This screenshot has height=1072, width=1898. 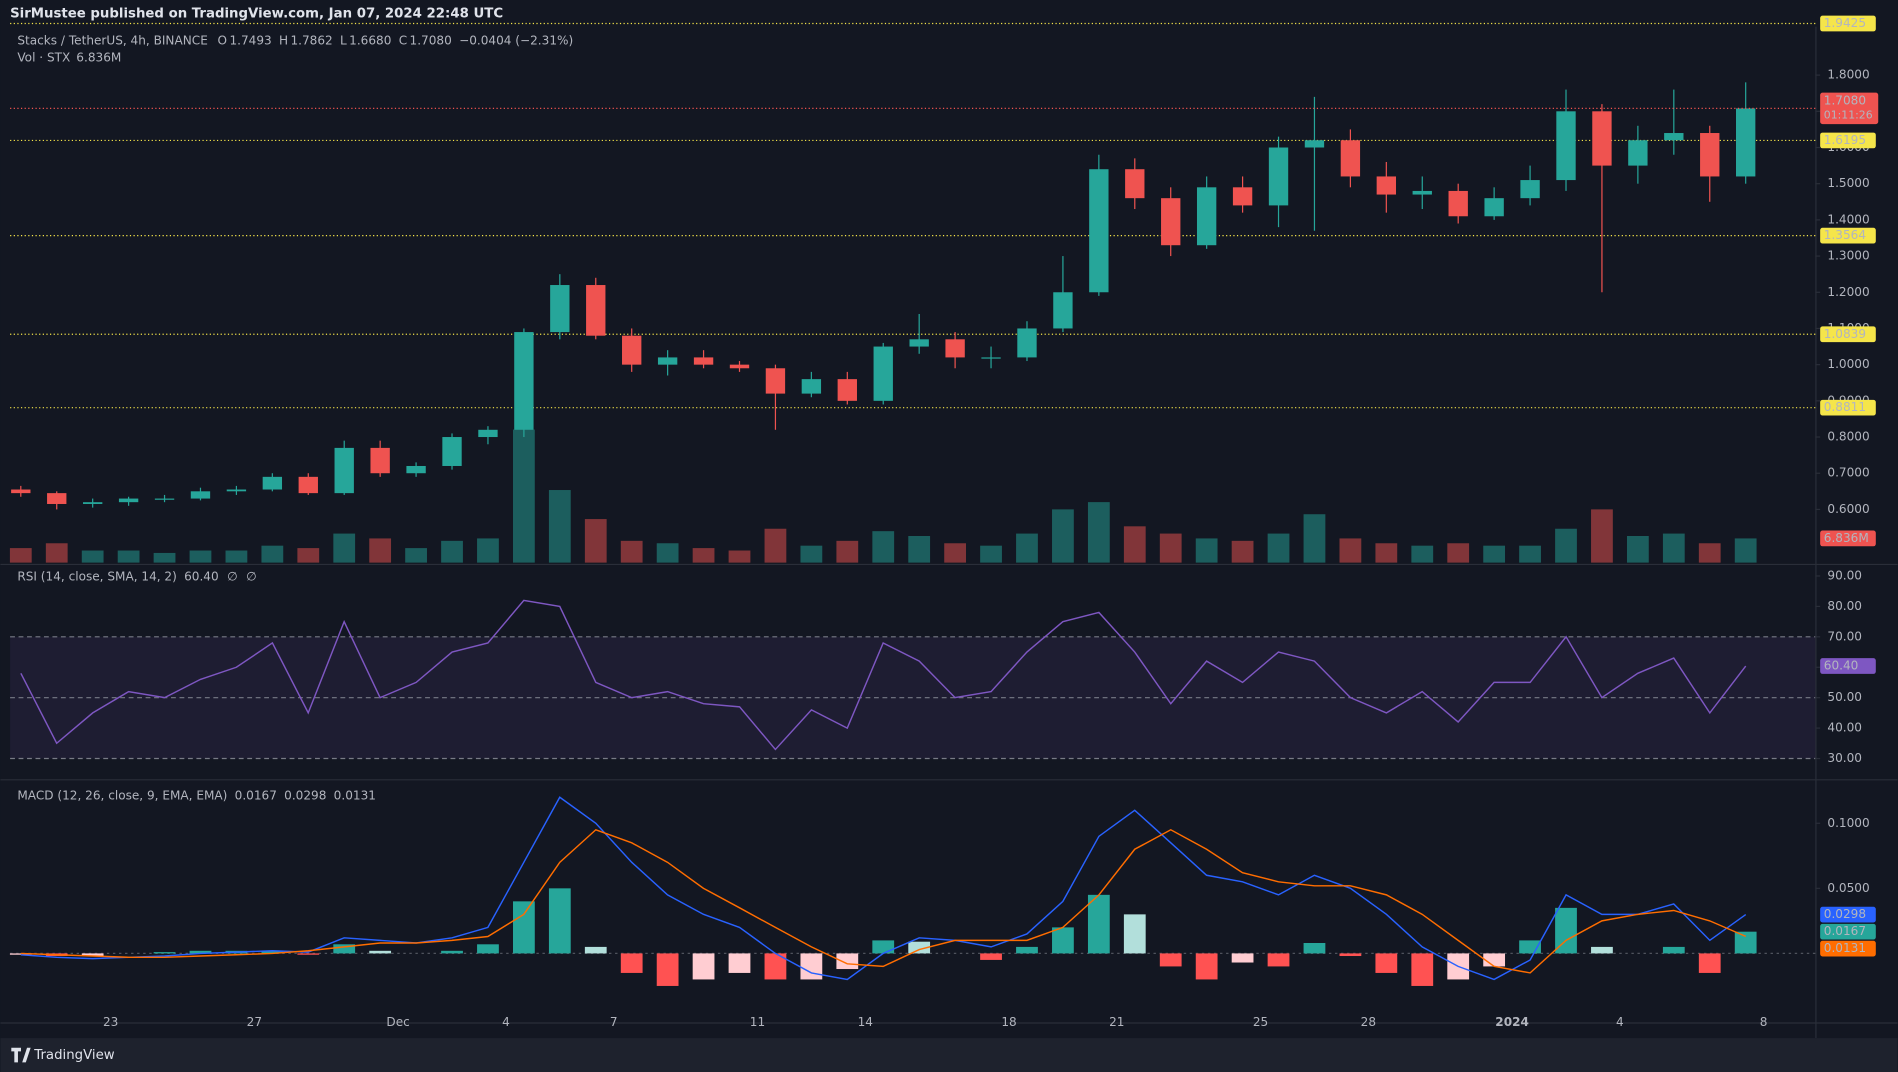 What do you see at coordinates (1844, 697) in the screenshot?
I see `y-tick-label: 50.00` at bounding box center [1844, 697].